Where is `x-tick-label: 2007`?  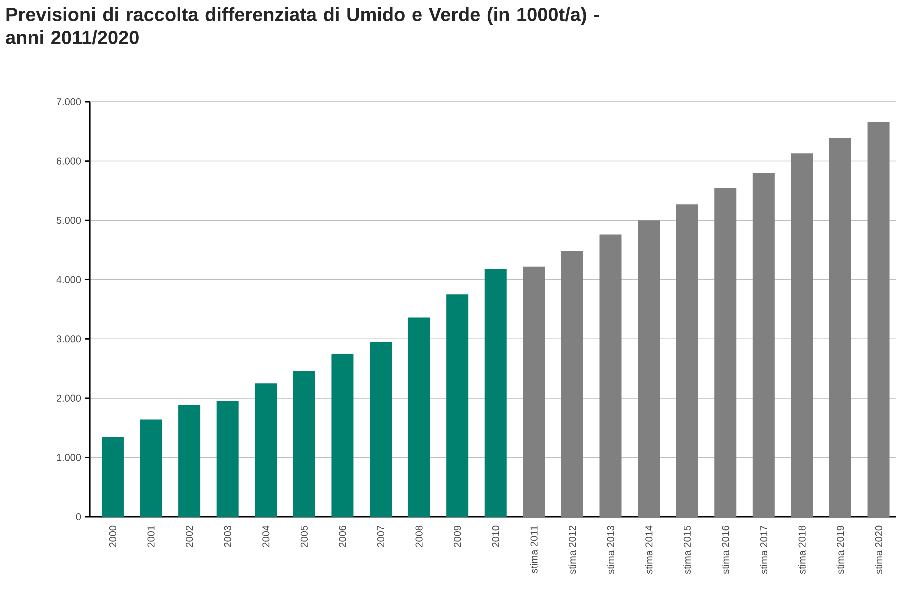
x-tick-label: 2007 is located at coordinates (381, 537).